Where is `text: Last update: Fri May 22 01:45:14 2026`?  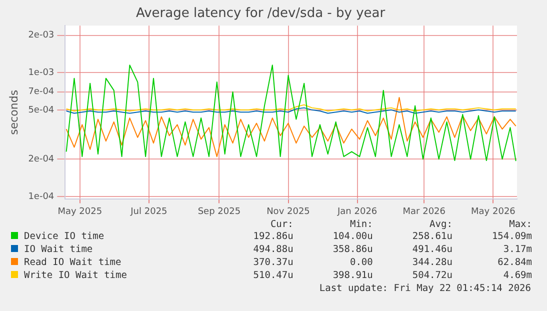
text: Last update: Fri May 22 01:45:14 2026 is located at coordinates (425, 288).